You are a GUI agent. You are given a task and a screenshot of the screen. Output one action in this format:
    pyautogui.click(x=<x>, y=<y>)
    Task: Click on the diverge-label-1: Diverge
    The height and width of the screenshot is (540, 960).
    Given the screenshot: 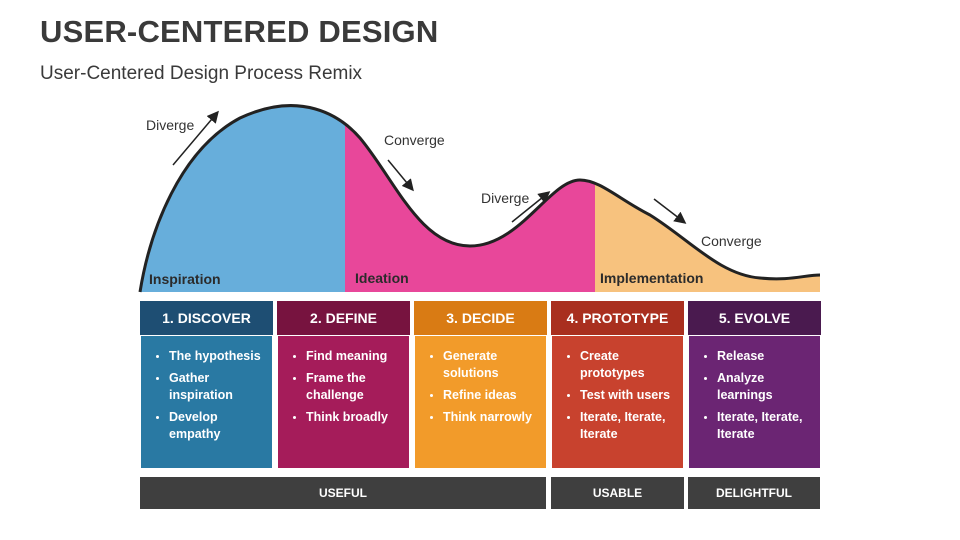 What is the action you would take?
    pyautogui.click(x=170, y=125)
    